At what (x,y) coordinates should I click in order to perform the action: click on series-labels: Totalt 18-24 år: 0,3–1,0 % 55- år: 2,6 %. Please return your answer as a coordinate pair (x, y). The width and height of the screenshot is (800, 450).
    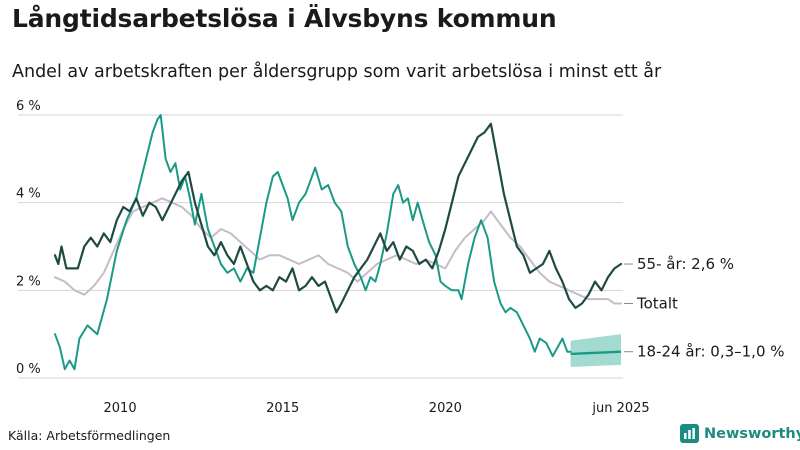
    Looking at the image, I should click on (704, 308).